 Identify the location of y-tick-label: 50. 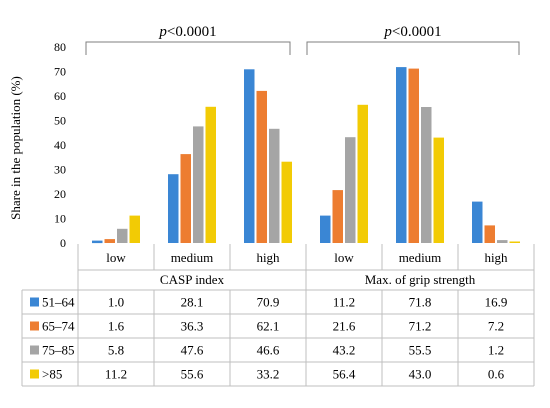
(60, 121).